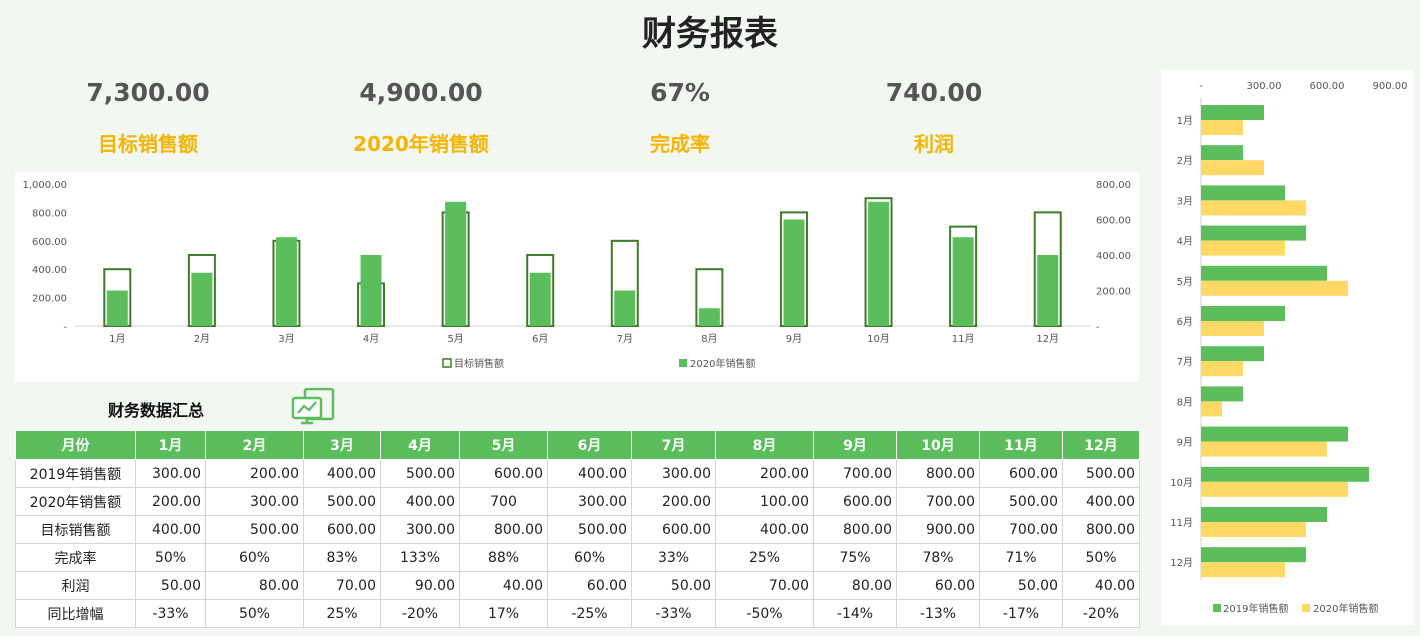 The width and height of the screenshot is (1420, 636). What do you see at coordinates (421, 144) in the screenshot?
I see `kpi-label: 2020年销售额` at bounding box center [421, 144].